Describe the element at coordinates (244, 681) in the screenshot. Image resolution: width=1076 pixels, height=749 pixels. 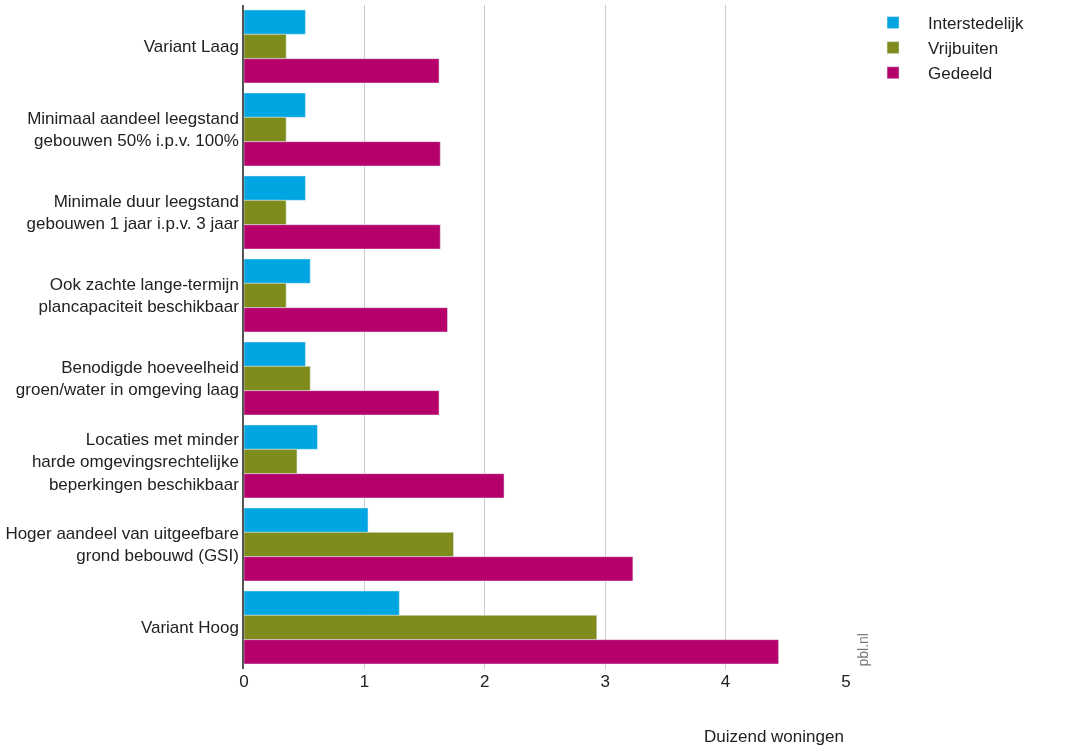
I see `x-tick-label: 0` at that location.